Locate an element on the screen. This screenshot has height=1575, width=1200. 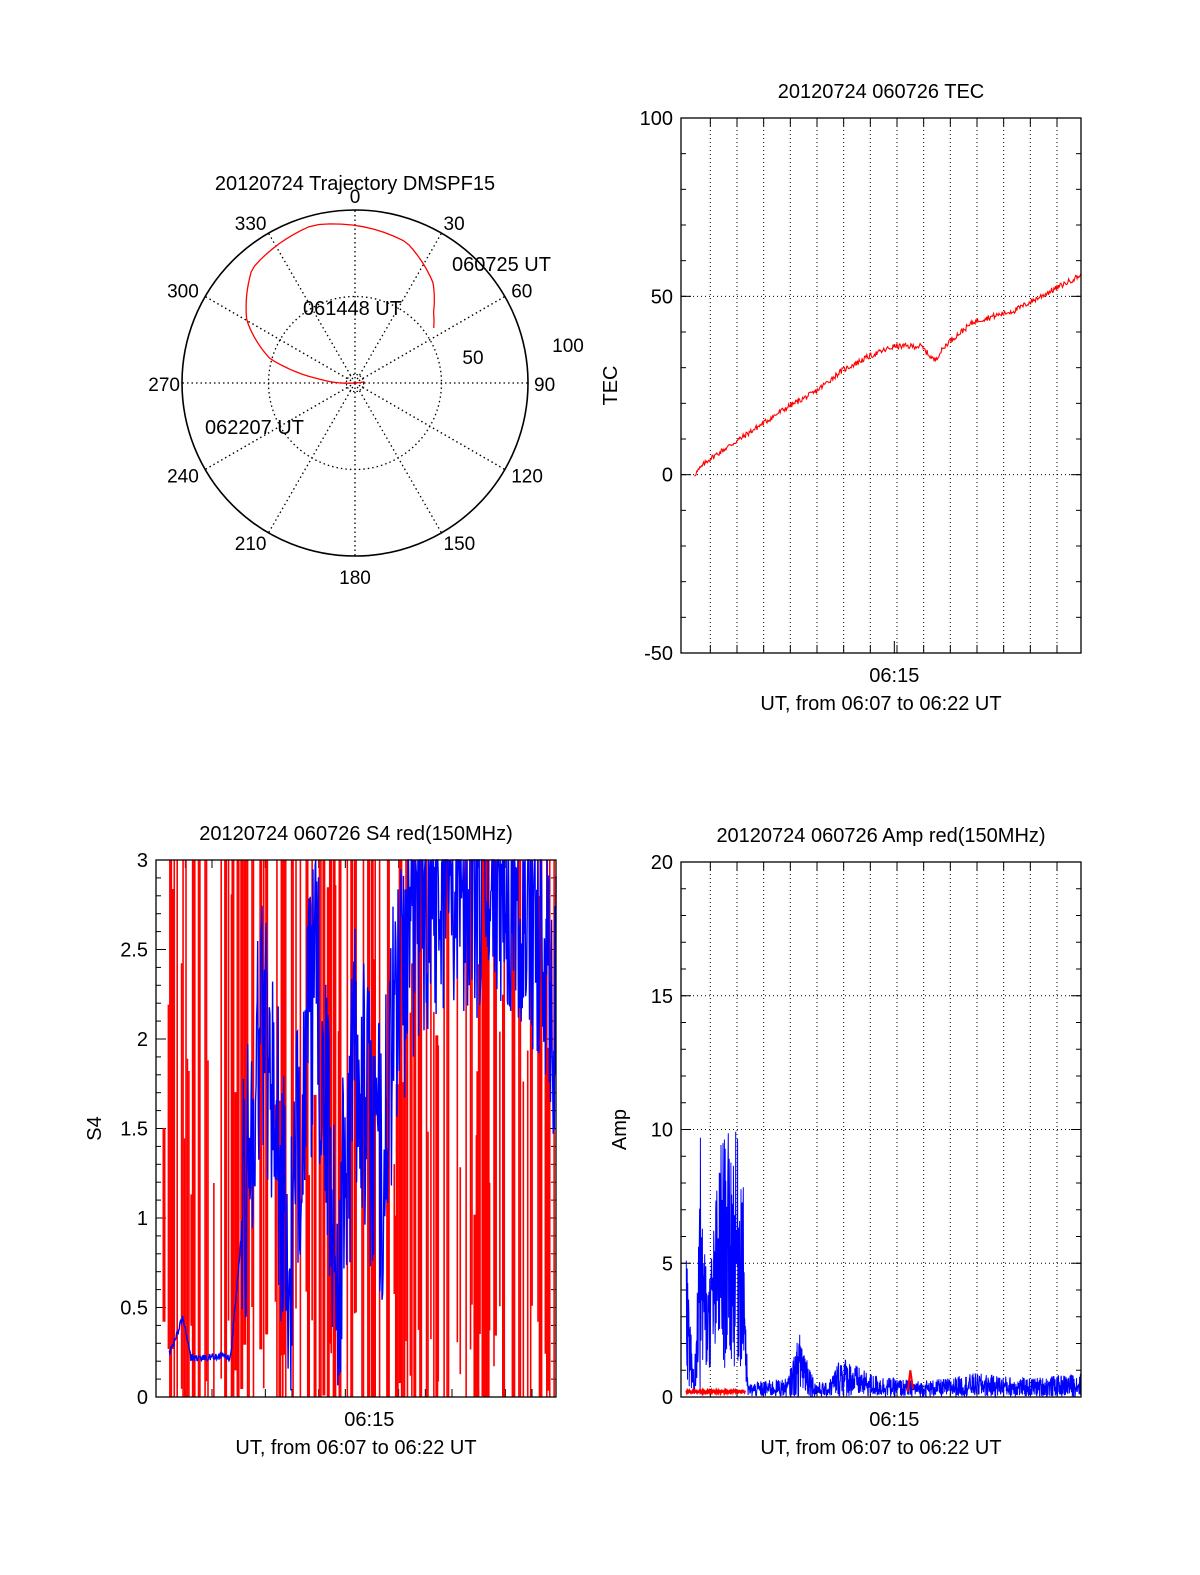
y-tick-label: 2 is located at coordinates (142, 1040).